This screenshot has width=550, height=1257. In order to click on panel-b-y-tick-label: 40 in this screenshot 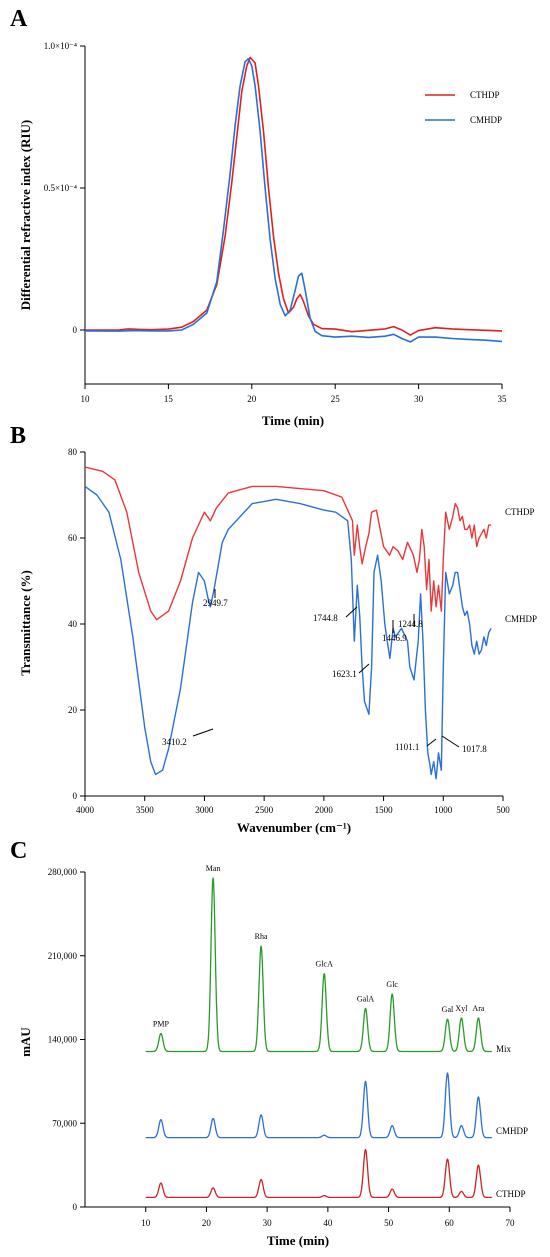, I will do `click(73, 624)`.